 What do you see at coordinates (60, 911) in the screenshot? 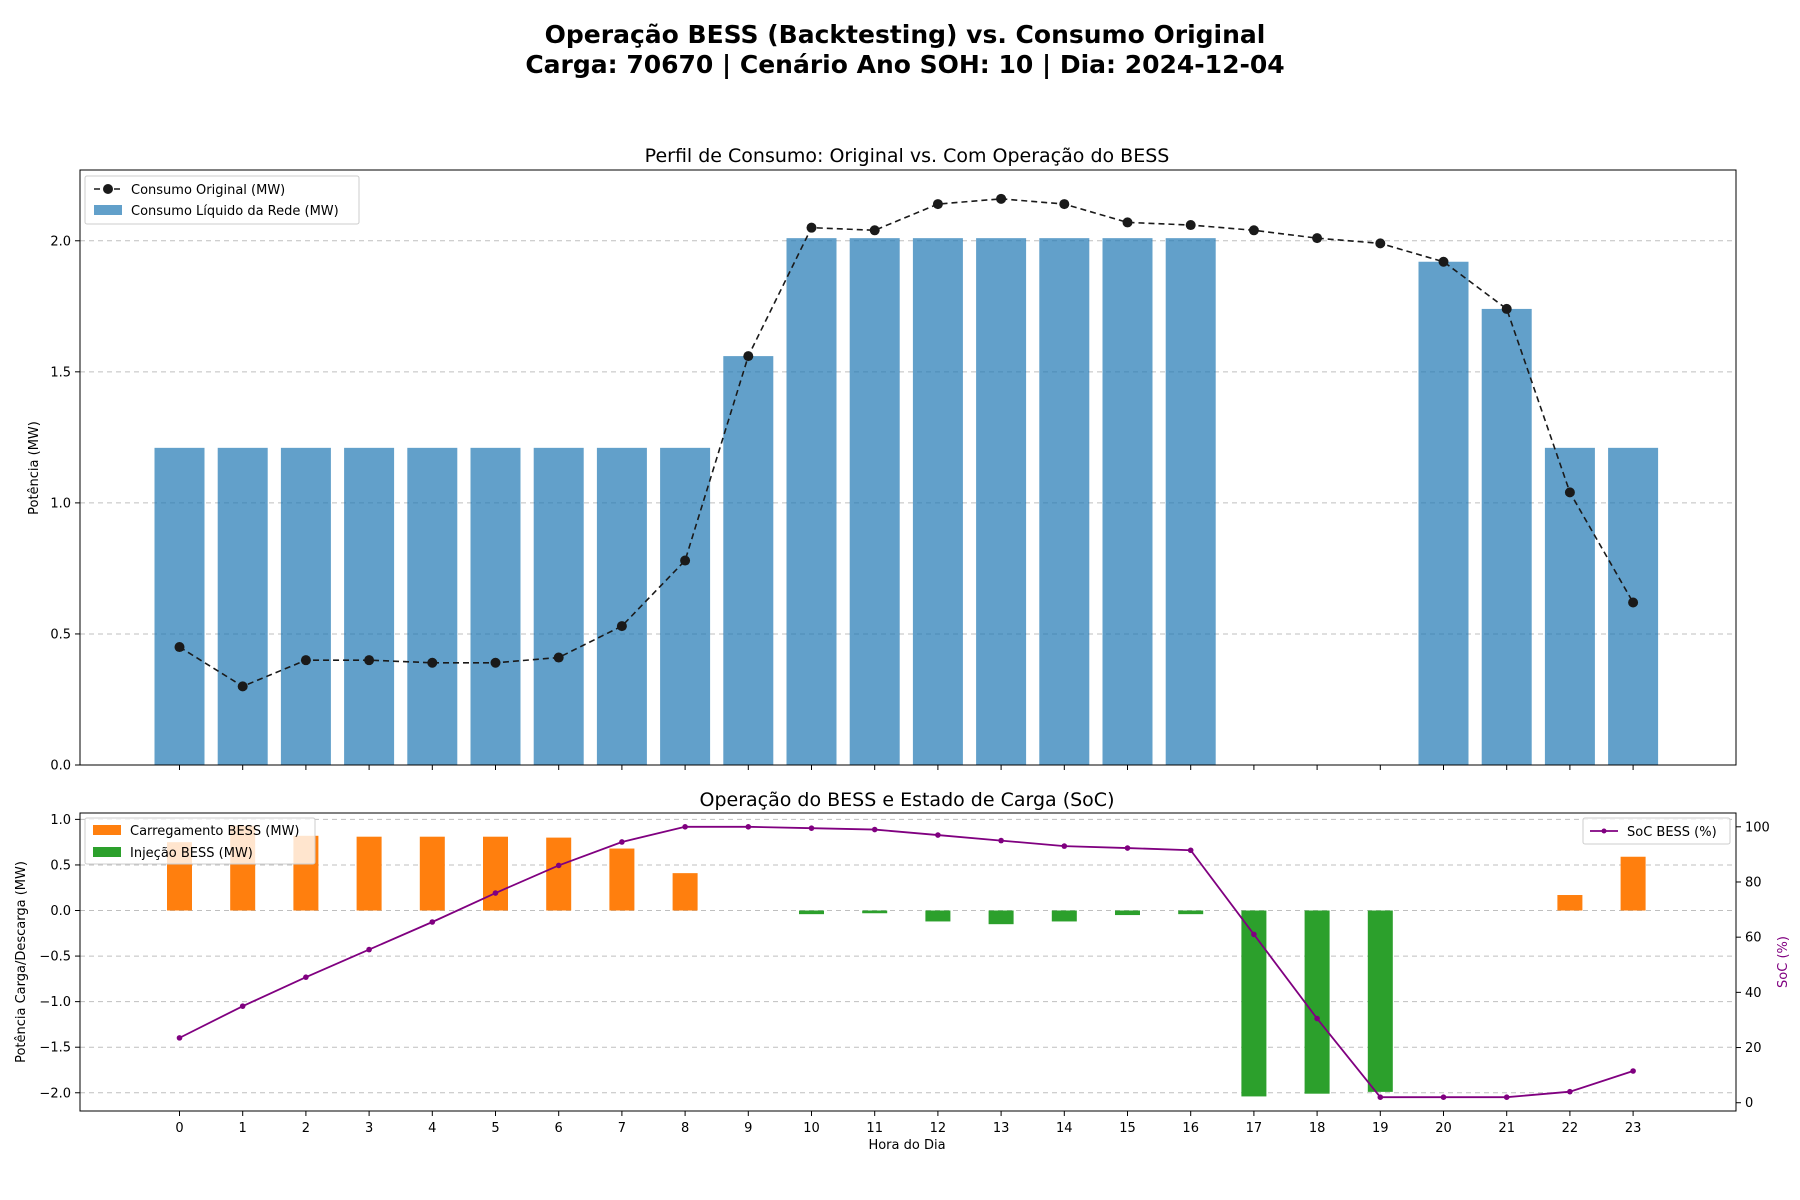
I see `bottom-y-tick-label: 0.0` at bounding box center [60, 911].